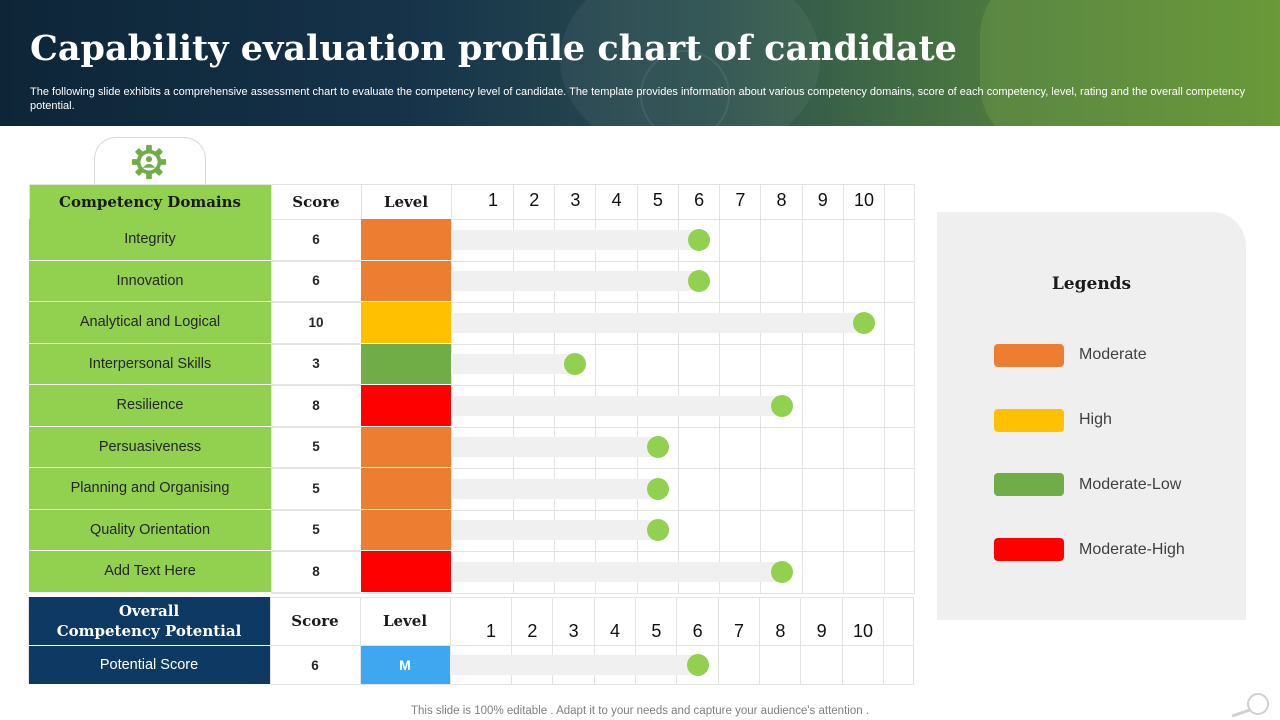  Describe the element at coordinates (150, 281) in the screenshot. I see `domain-label: Innovation` at that location.